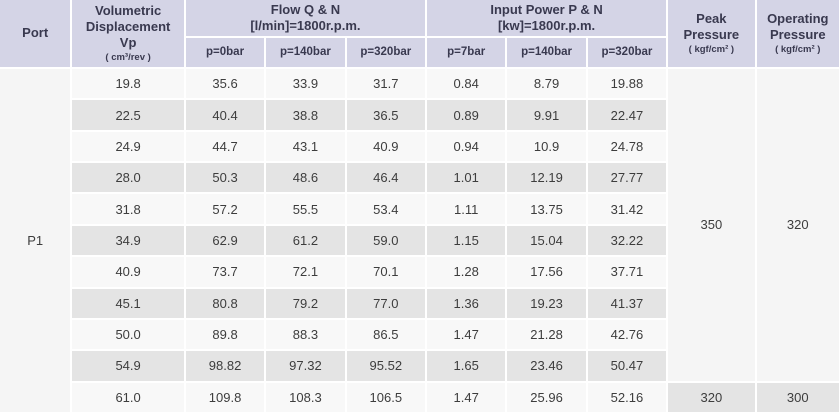 This screenshot has width=839, height=412. Describe the element at coordinates (128, 303) in the screenshot. I see `vp-cell: 45.1` at that location.